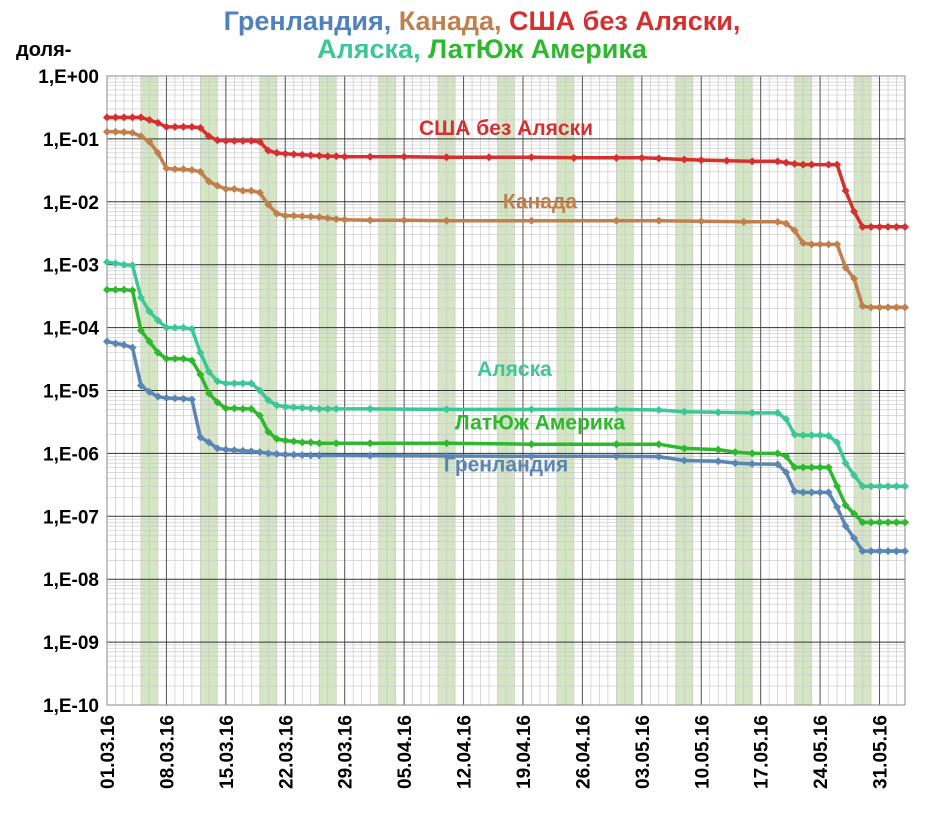 The height and width of the screenshot is (815, 927). I want to click on y-tick-label: 1,E-05, so click(71, 392).